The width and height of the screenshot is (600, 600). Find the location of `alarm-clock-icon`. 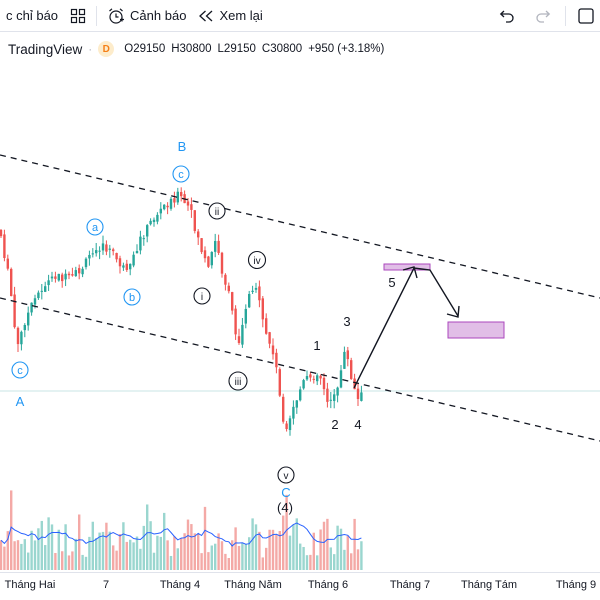

alarm-clock-icon is located at coordinates (117, 15).